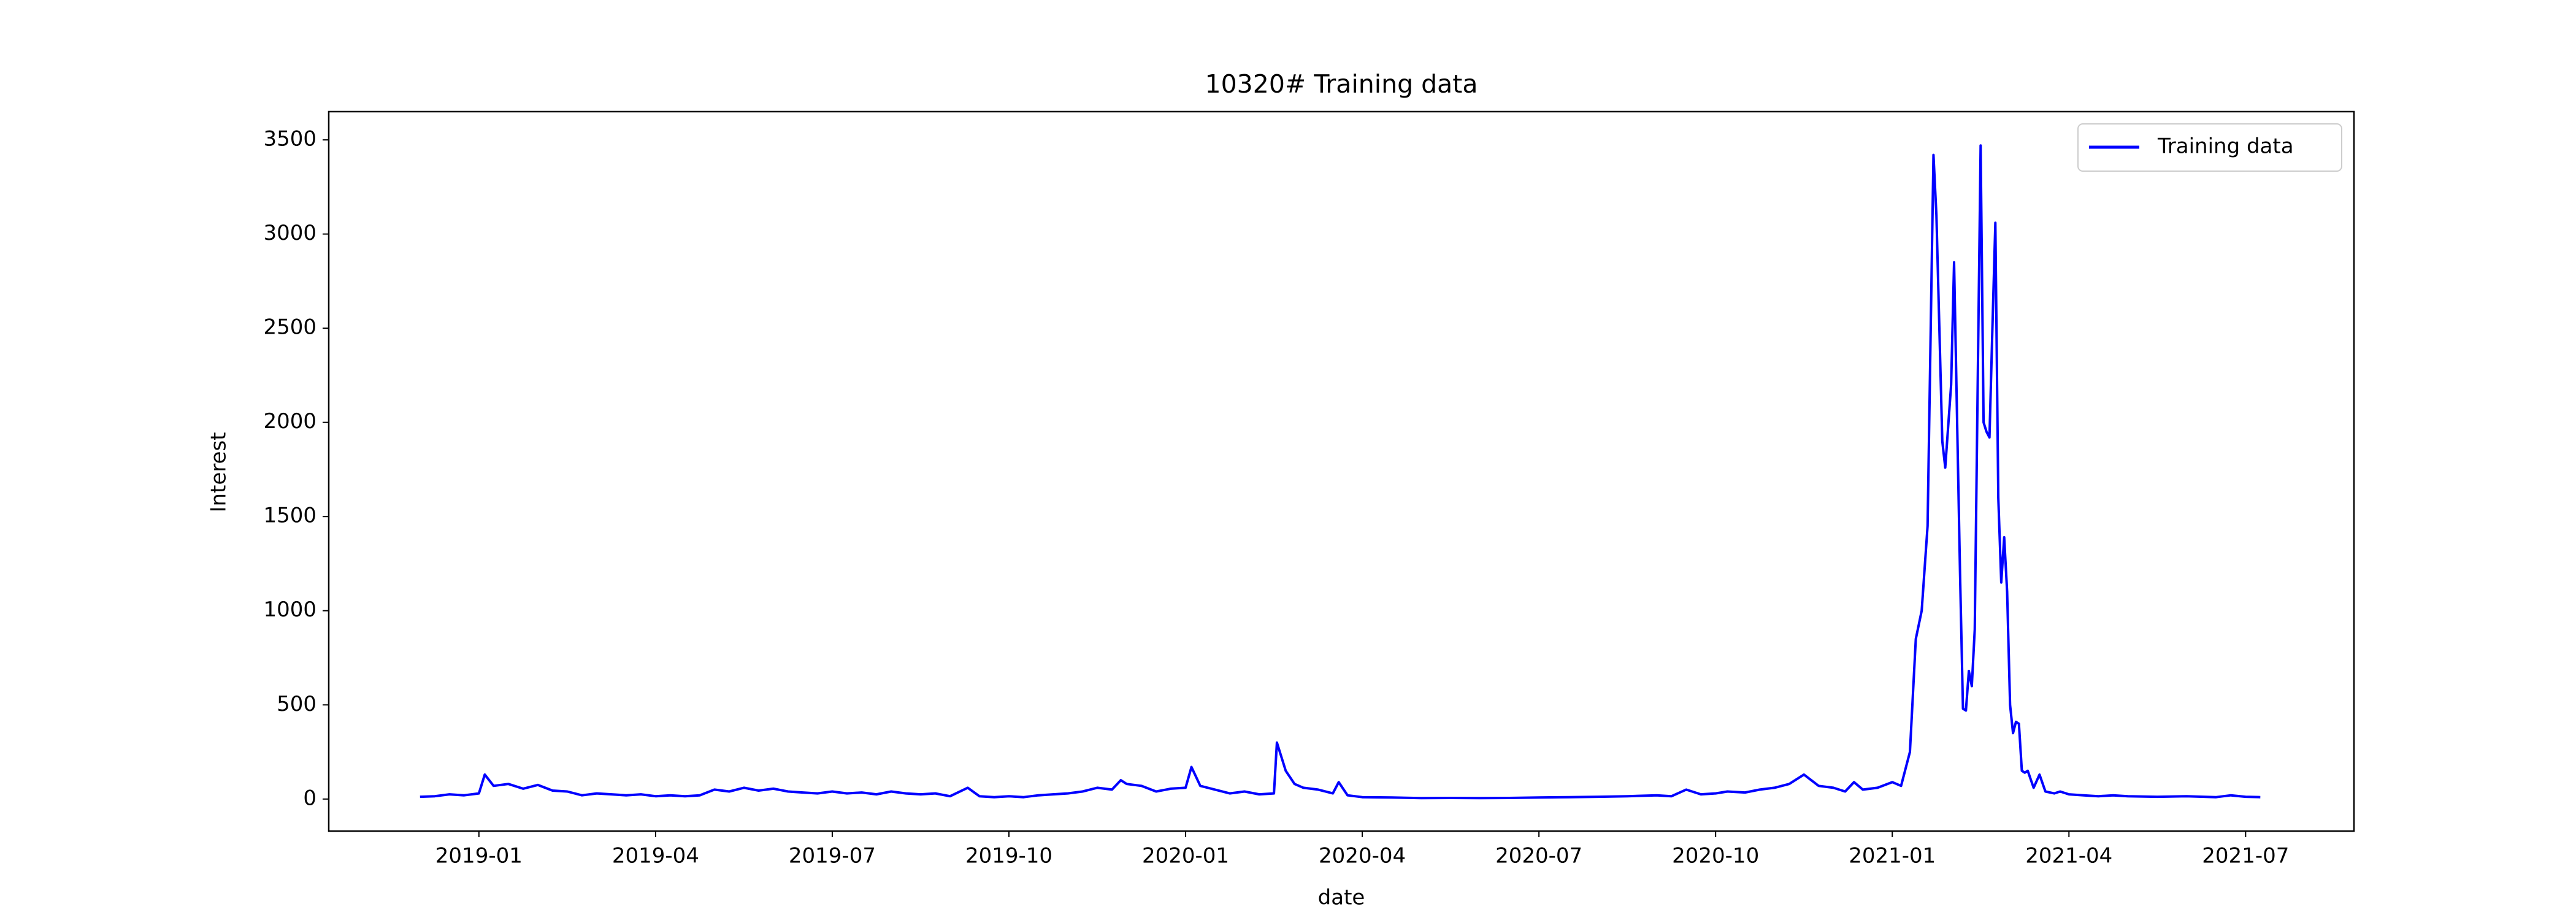  Describe the element at coordinates (289, 421) in the screenshot. I see `y-tick-label: 2000` at that location.